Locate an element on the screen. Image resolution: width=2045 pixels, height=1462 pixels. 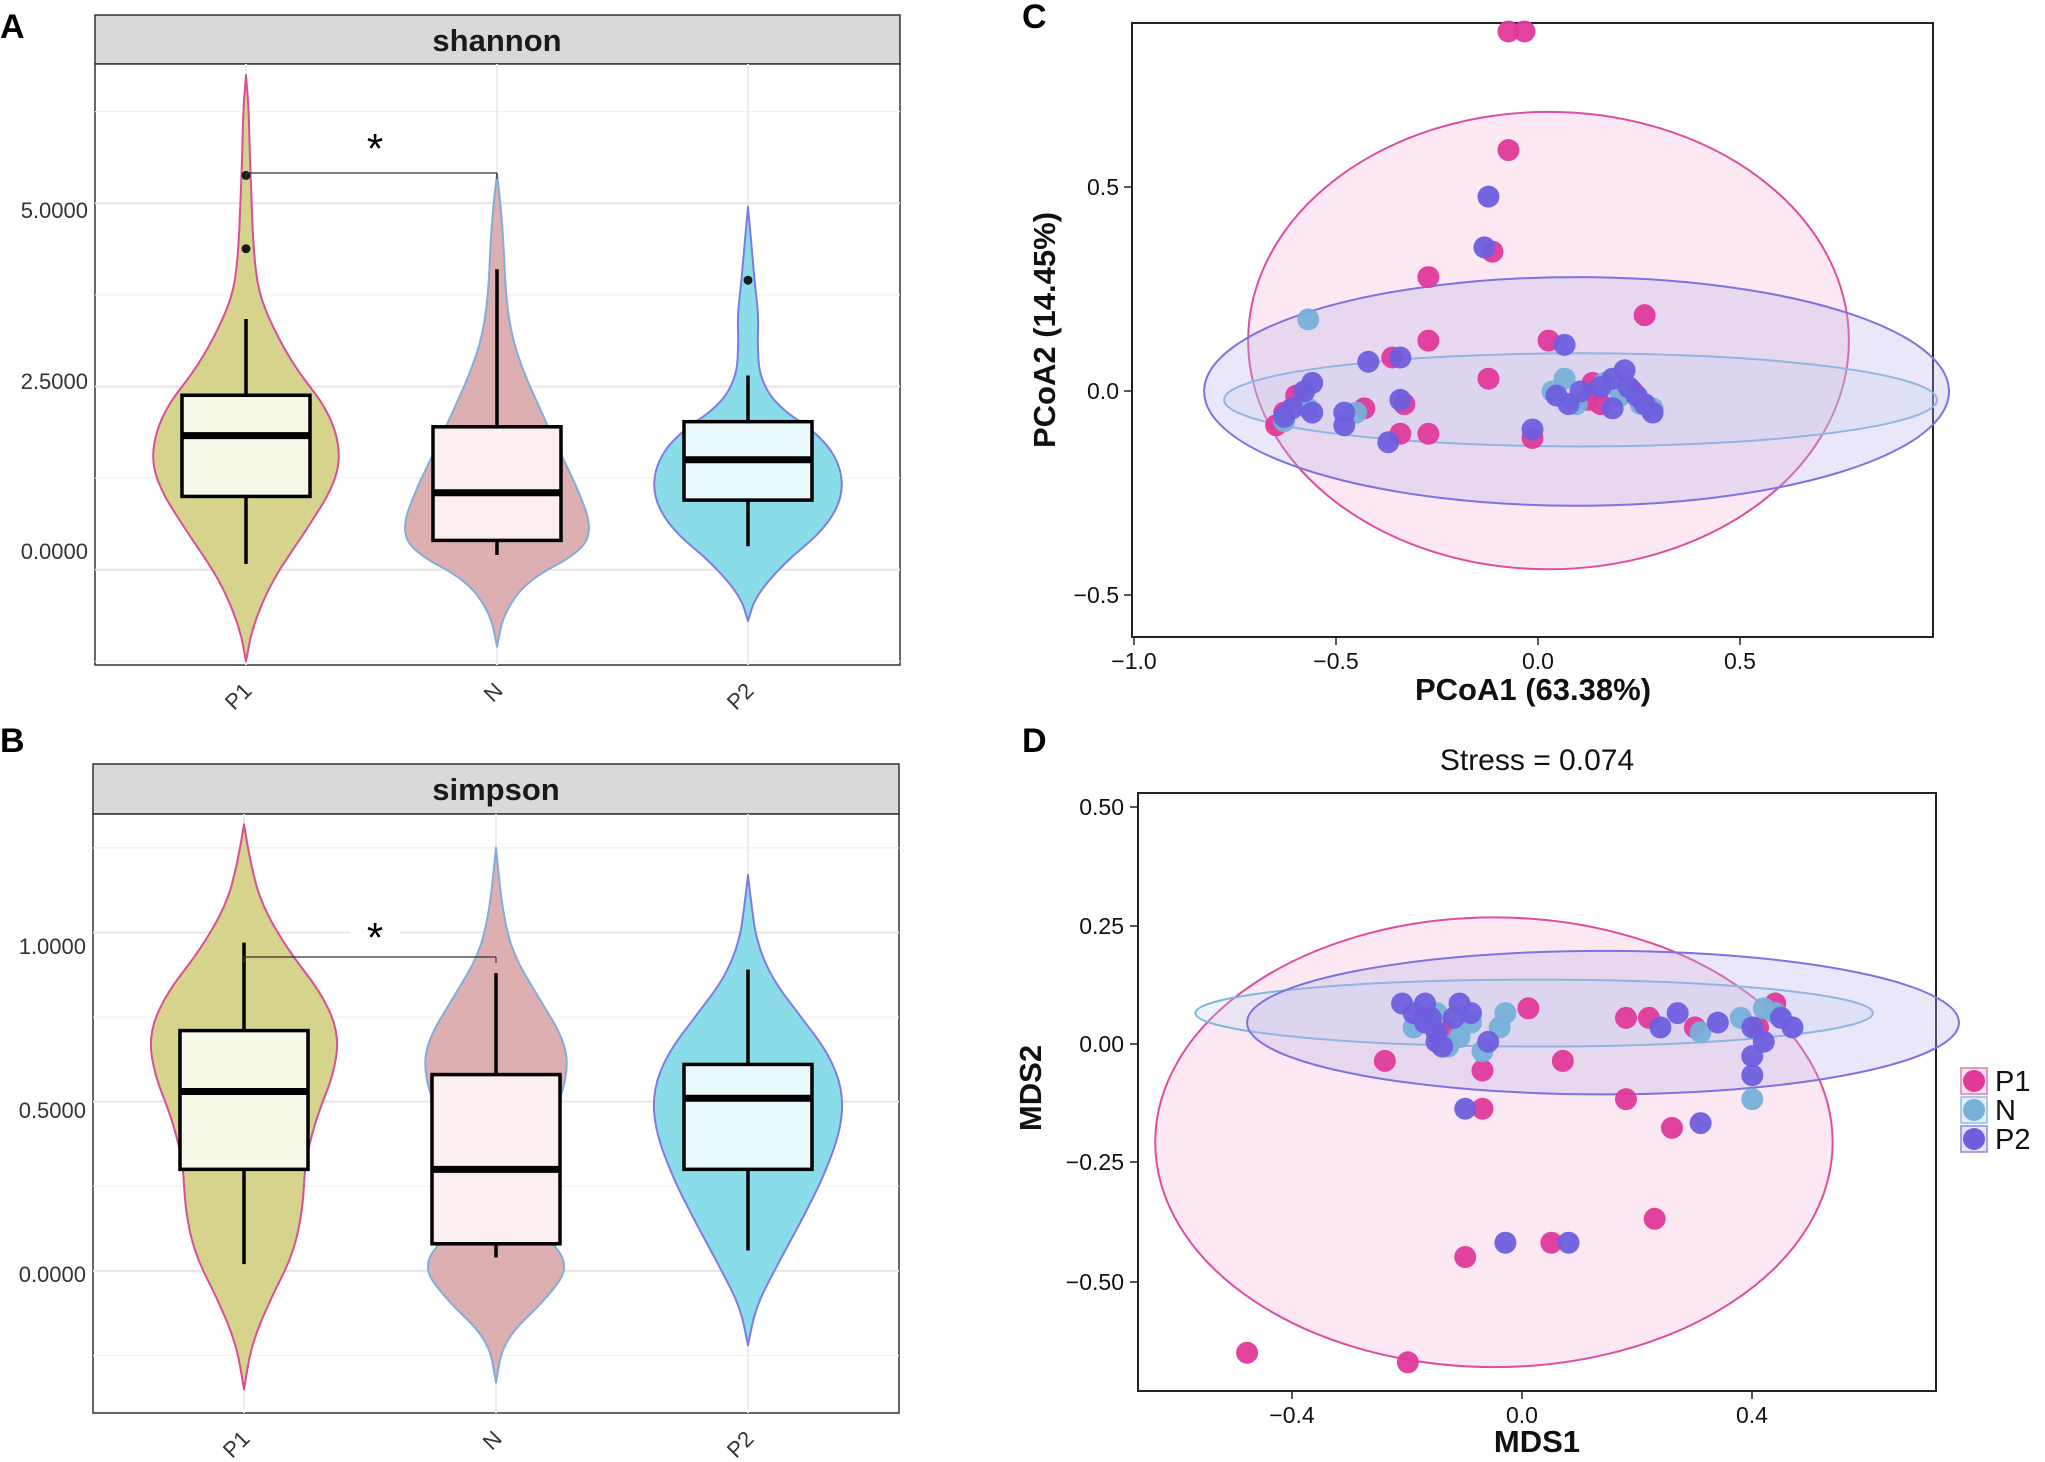
legend-item-p2: P2 is located at coordinates (1995, 1140).